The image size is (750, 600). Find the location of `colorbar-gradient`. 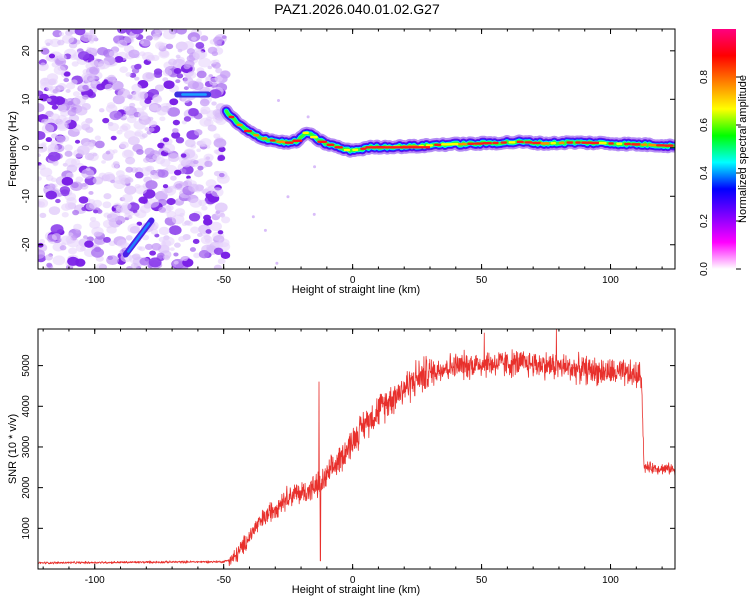

colorbar-gradient is located at coordinates (724, 149).